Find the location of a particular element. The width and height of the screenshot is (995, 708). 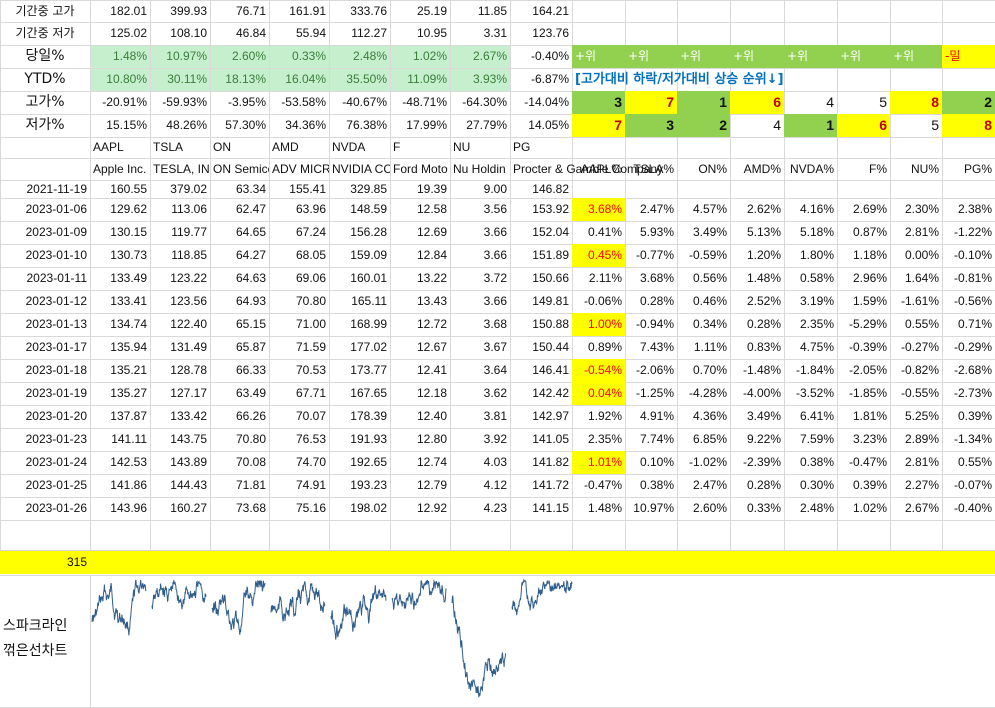

price-cell: 64.27 is located at coordinates (250, 255).